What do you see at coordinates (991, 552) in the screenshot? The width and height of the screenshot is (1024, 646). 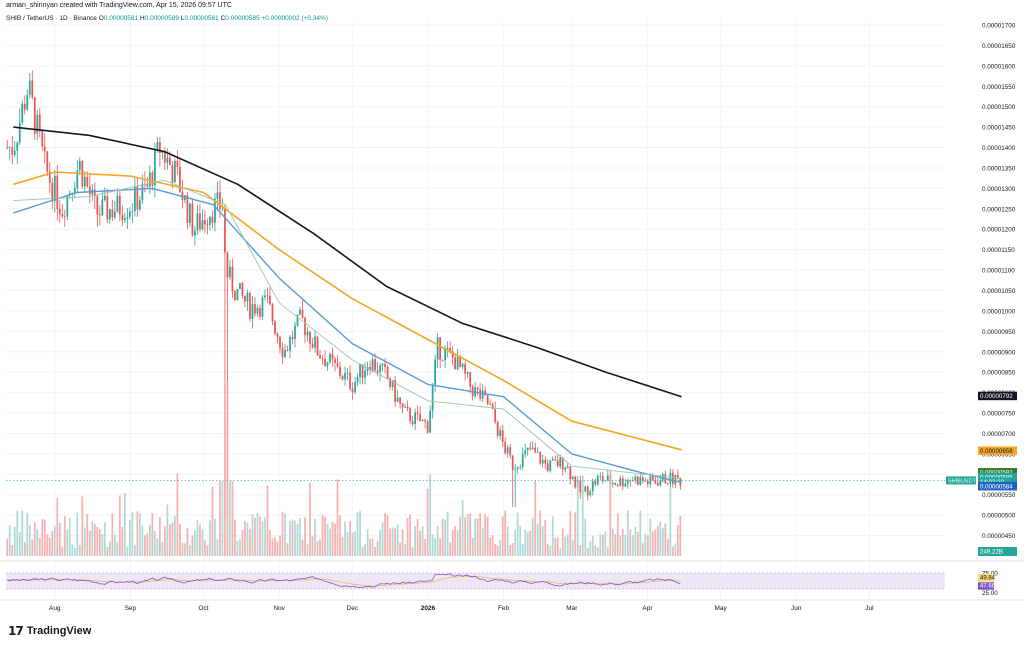 I see `volume-label-text: 249.22B` at bounding box center [991, 552].